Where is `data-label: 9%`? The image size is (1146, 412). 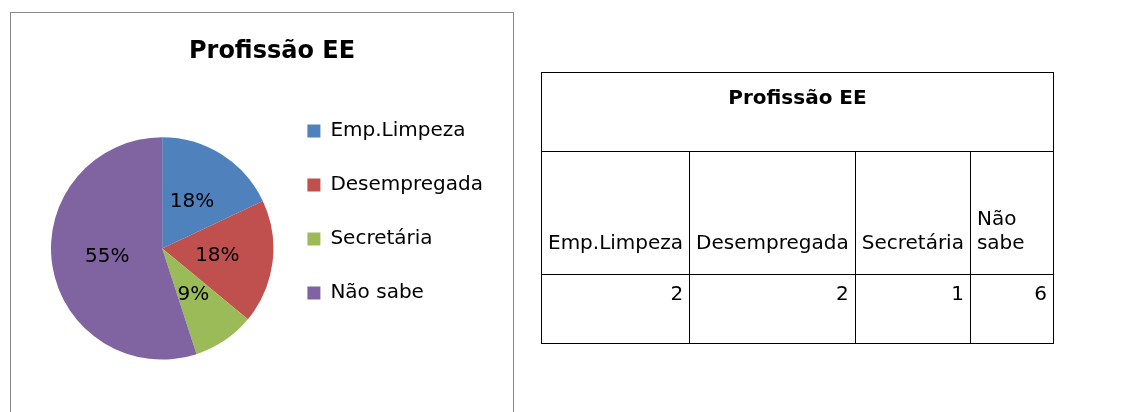
data-label: 9% is located at coordinates (193, 292).